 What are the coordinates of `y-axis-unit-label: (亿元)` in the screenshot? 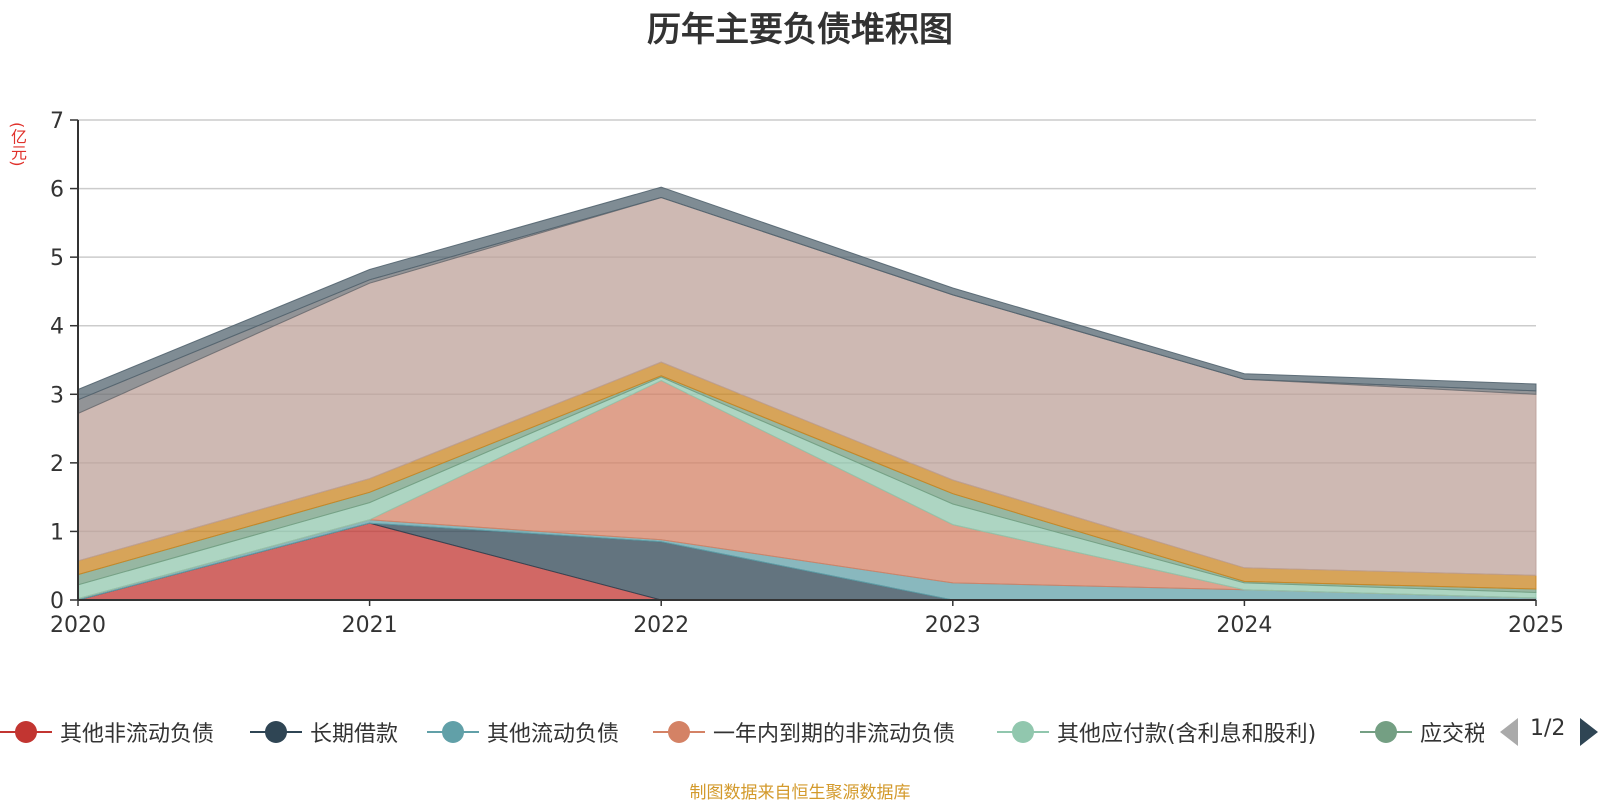 It's located at (17, 144).